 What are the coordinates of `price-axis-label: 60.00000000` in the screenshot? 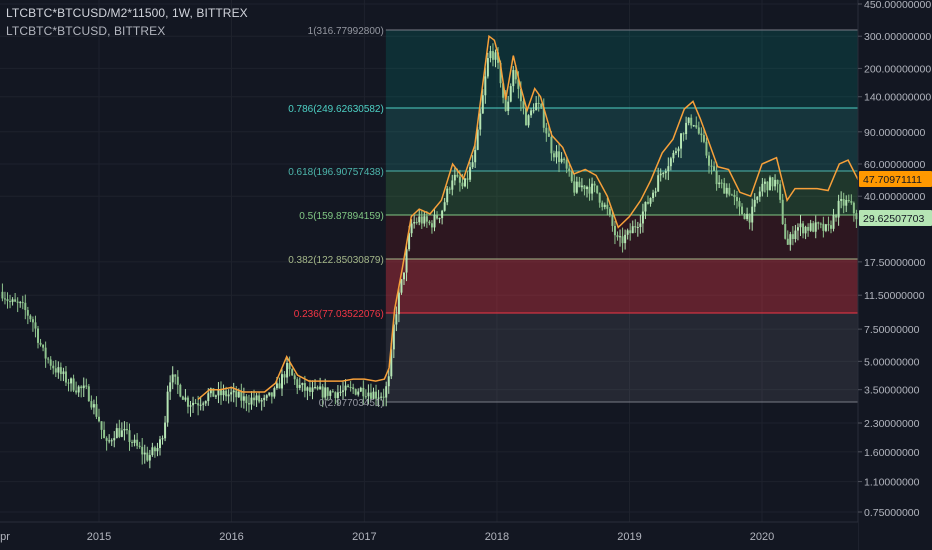 It's located at (894, 165).